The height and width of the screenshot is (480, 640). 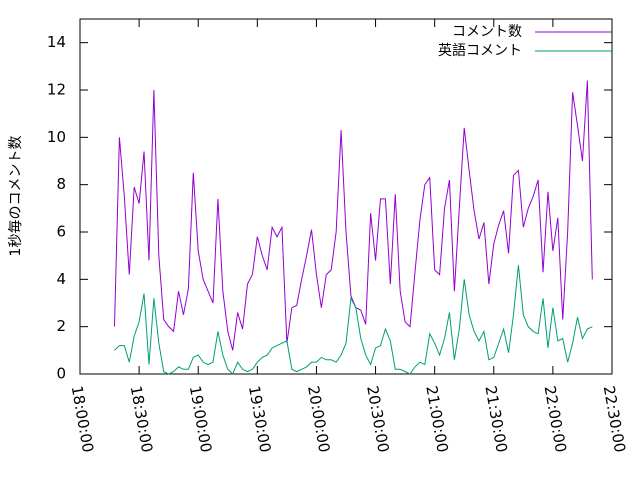 What do you see at coordinates (614, 418) in the screenshot?
I see `x-tick-label: 22:30:00` at bounding box center [614, 418].